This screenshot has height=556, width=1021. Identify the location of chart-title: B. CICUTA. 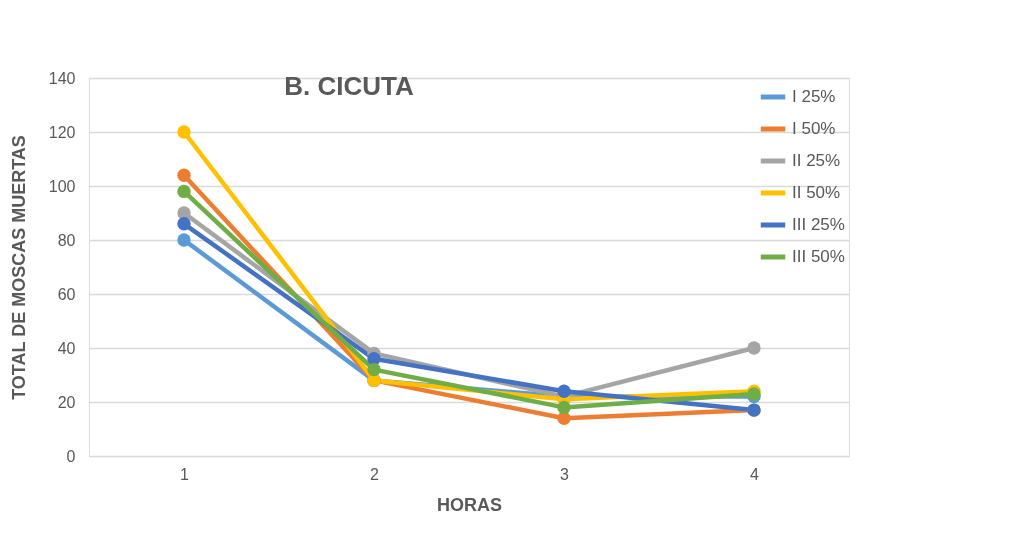
(349, 86).